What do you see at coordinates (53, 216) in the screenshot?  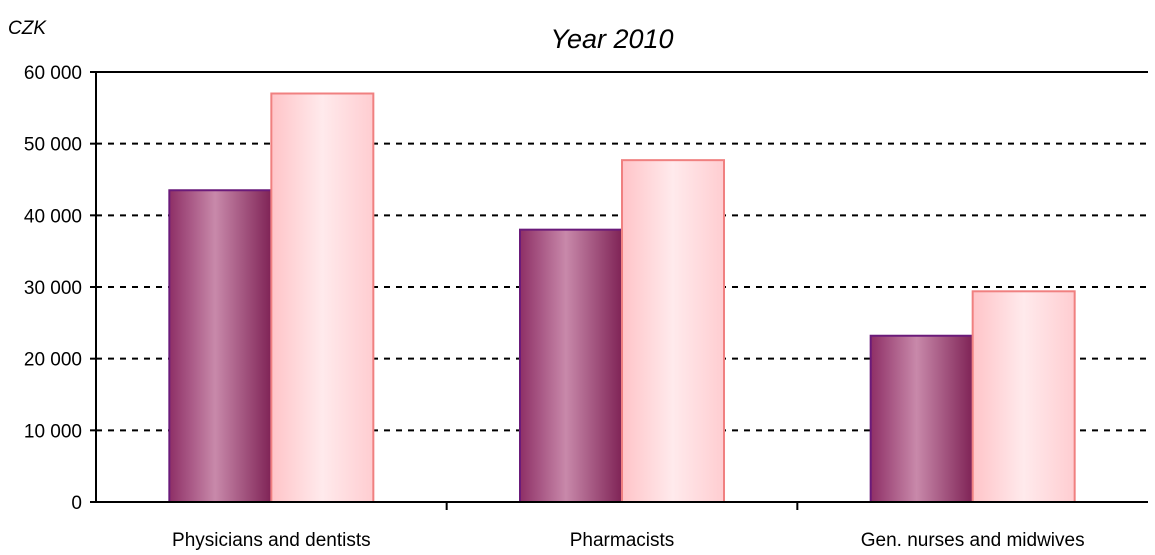 I see `y-tick-label: 40 000` at bounding box center [53, 216].